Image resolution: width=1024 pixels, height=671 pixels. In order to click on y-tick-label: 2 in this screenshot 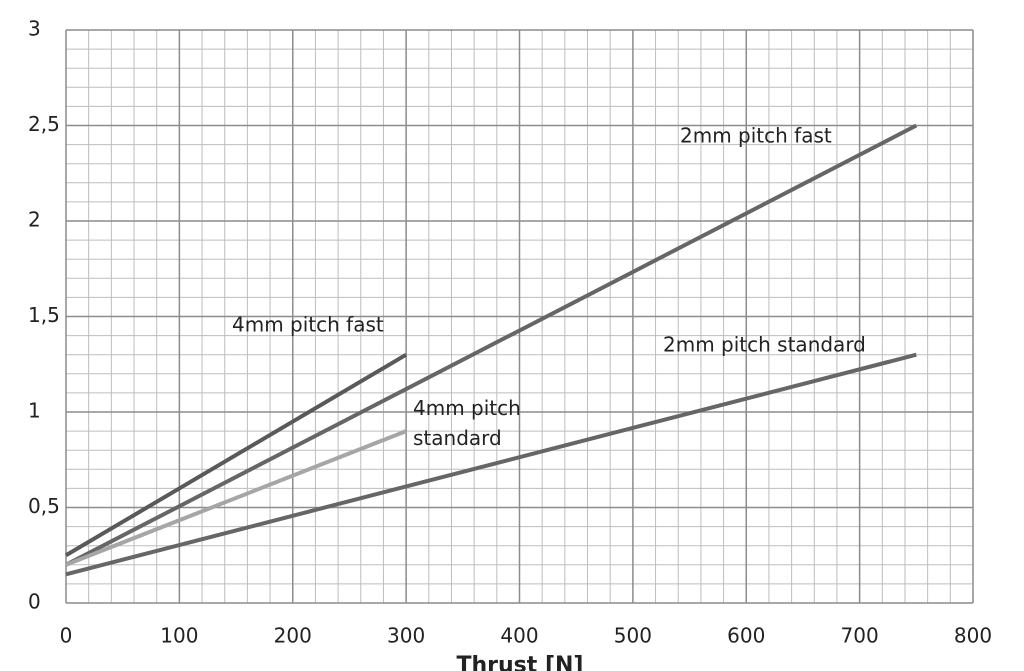, I will do `click(34, 220)`.